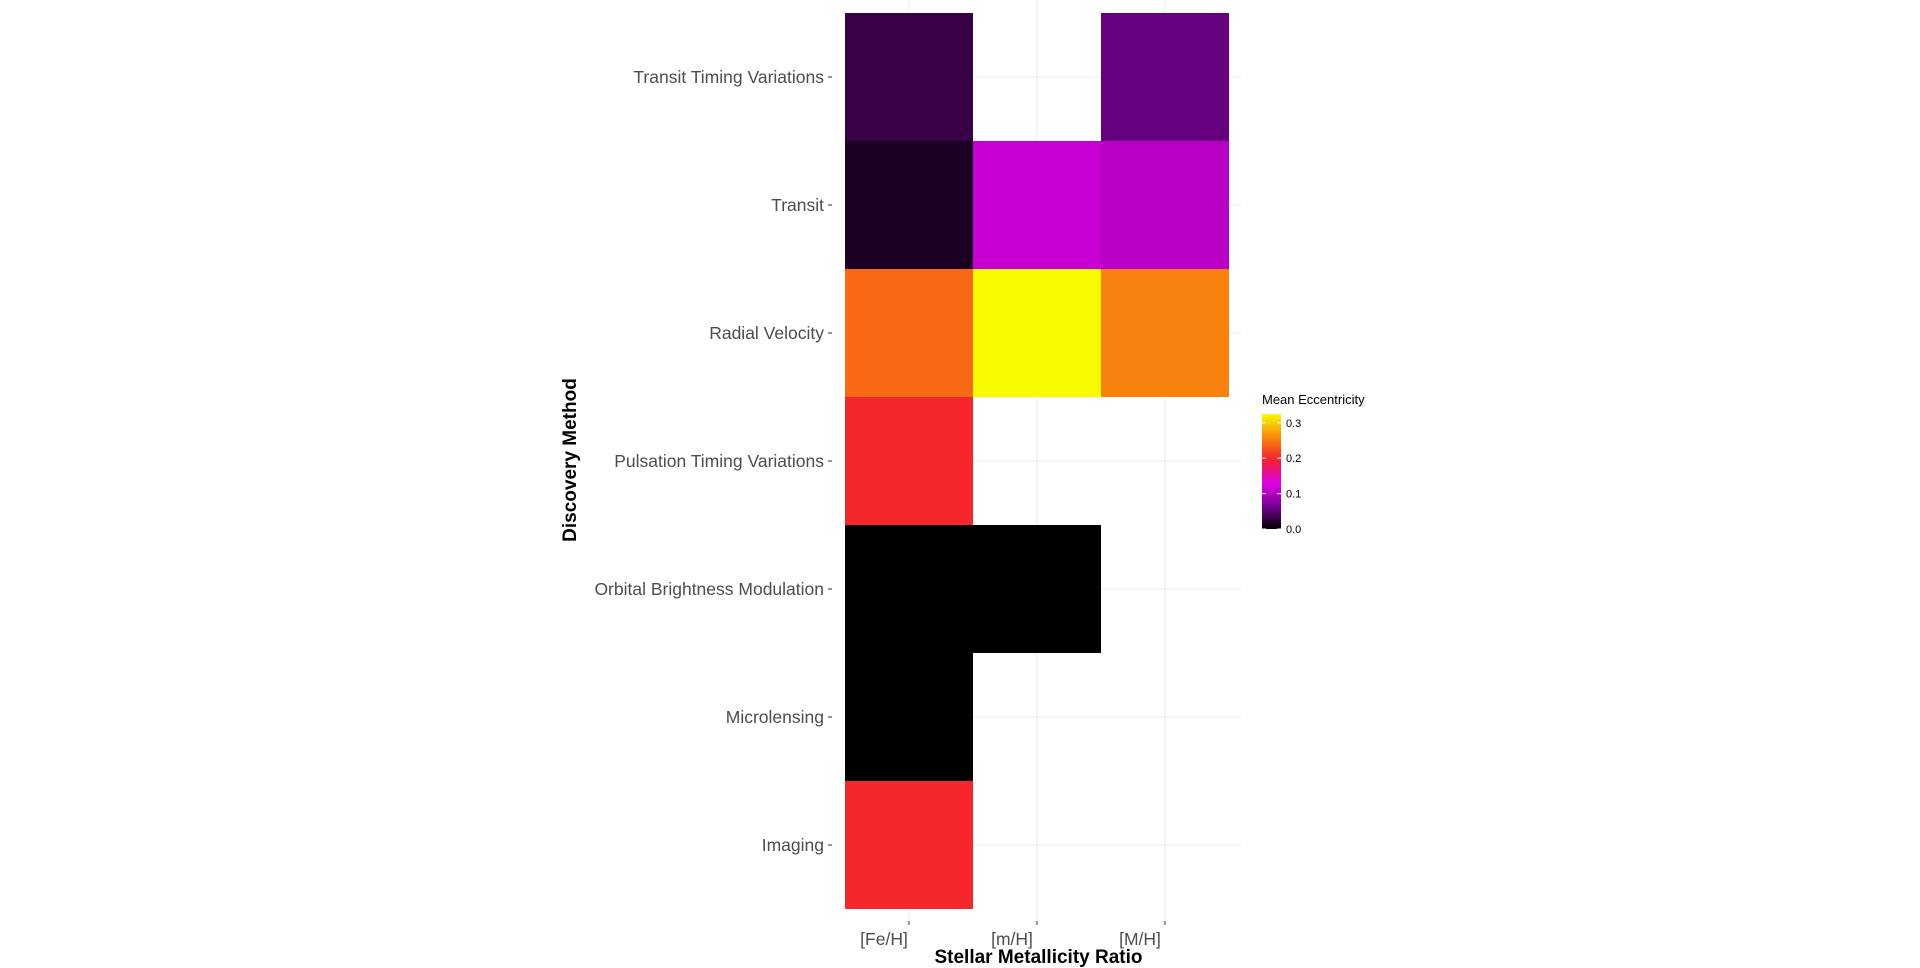  I want to click on heatmap-cell-transit-timing-variations-m-h, so click(1165, 77).